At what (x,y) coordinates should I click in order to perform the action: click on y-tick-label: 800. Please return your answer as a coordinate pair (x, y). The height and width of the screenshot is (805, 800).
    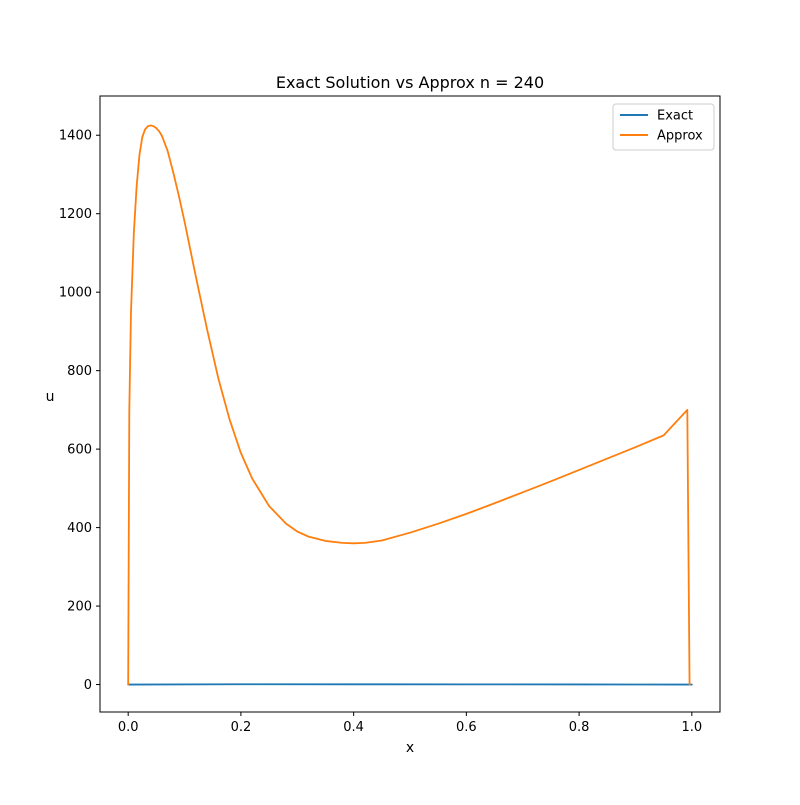
    Looking at the image, I should click on (79, 371).